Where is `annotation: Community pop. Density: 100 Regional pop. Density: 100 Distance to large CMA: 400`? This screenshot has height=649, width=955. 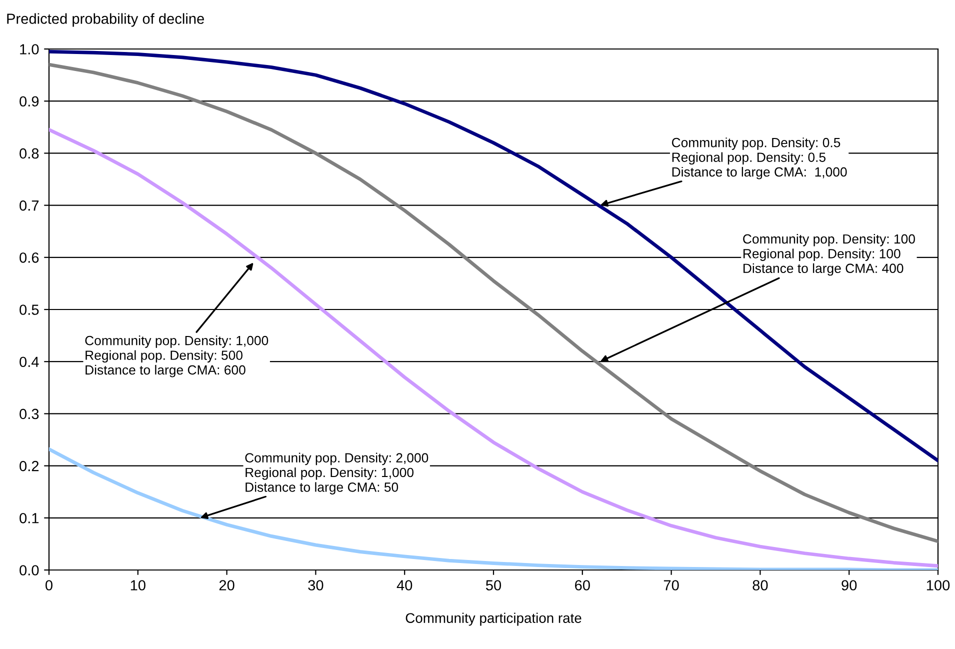
annotation: Community pop. Density: 100 Regional pop. Density: 100 Distance to large CMA: 400 is located at coordinates (829, 255).